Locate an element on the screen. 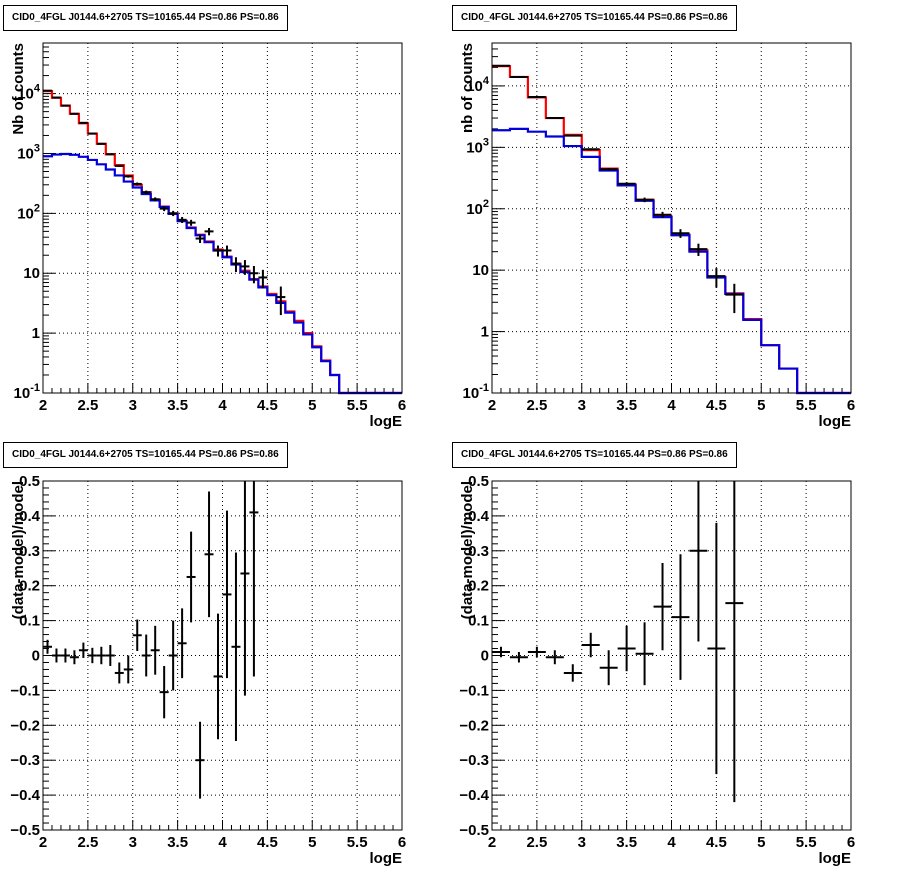 This screenshot has height=875, width=898. x-tick-label: 3 is located at coordinates (582, 405).